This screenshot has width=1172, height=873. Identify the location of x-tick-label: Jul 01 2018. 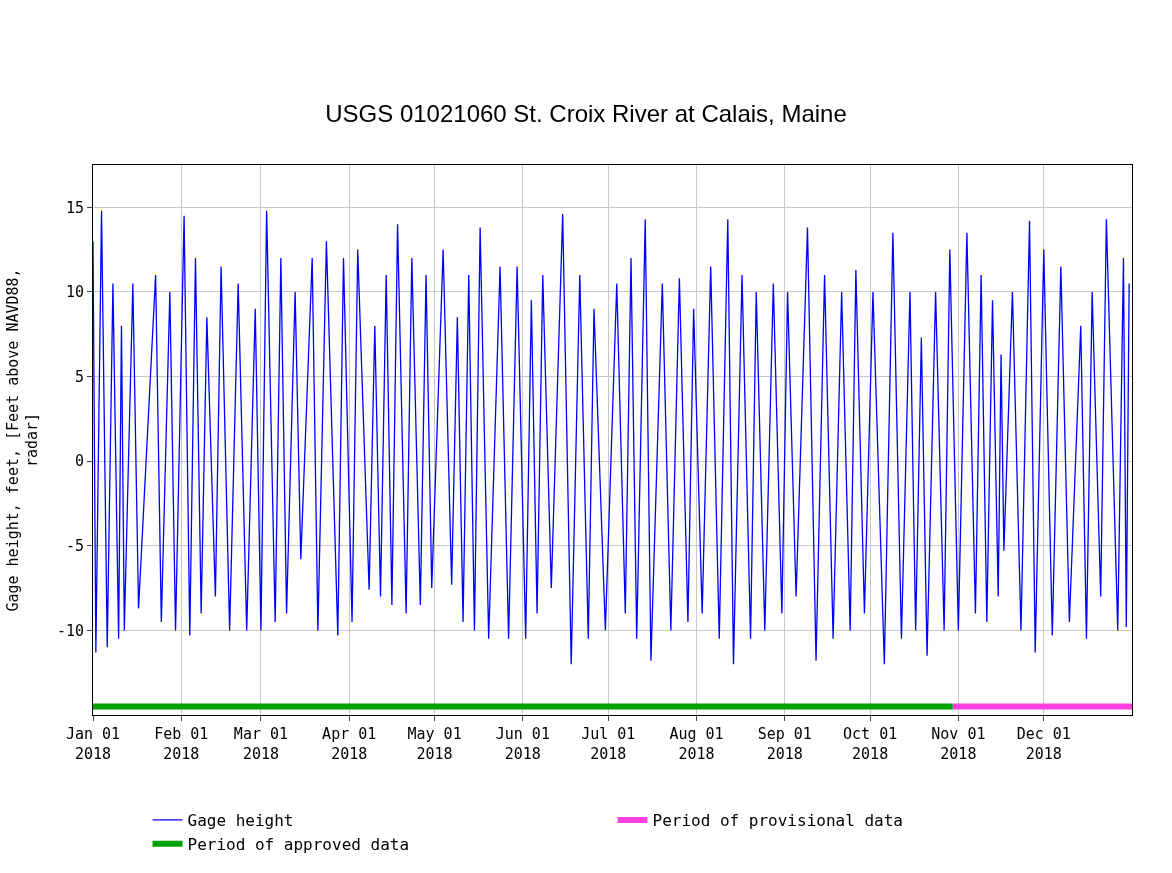
(608, 744).